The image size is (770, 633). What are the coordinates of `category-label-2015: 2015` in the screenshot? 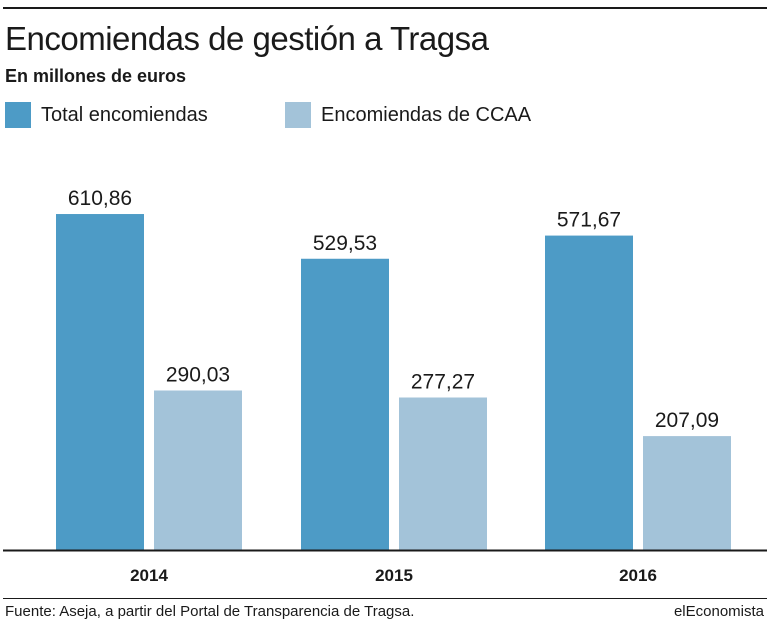 It's located at (394, 575).